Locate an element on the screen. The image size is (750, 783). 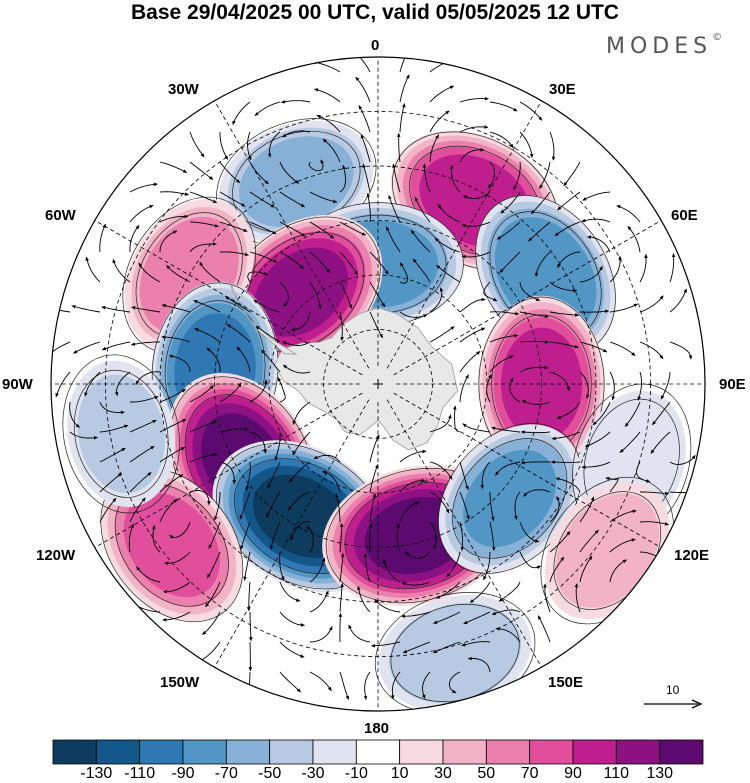
lon-label-150w: 150W is located at coordinates (180, 682).